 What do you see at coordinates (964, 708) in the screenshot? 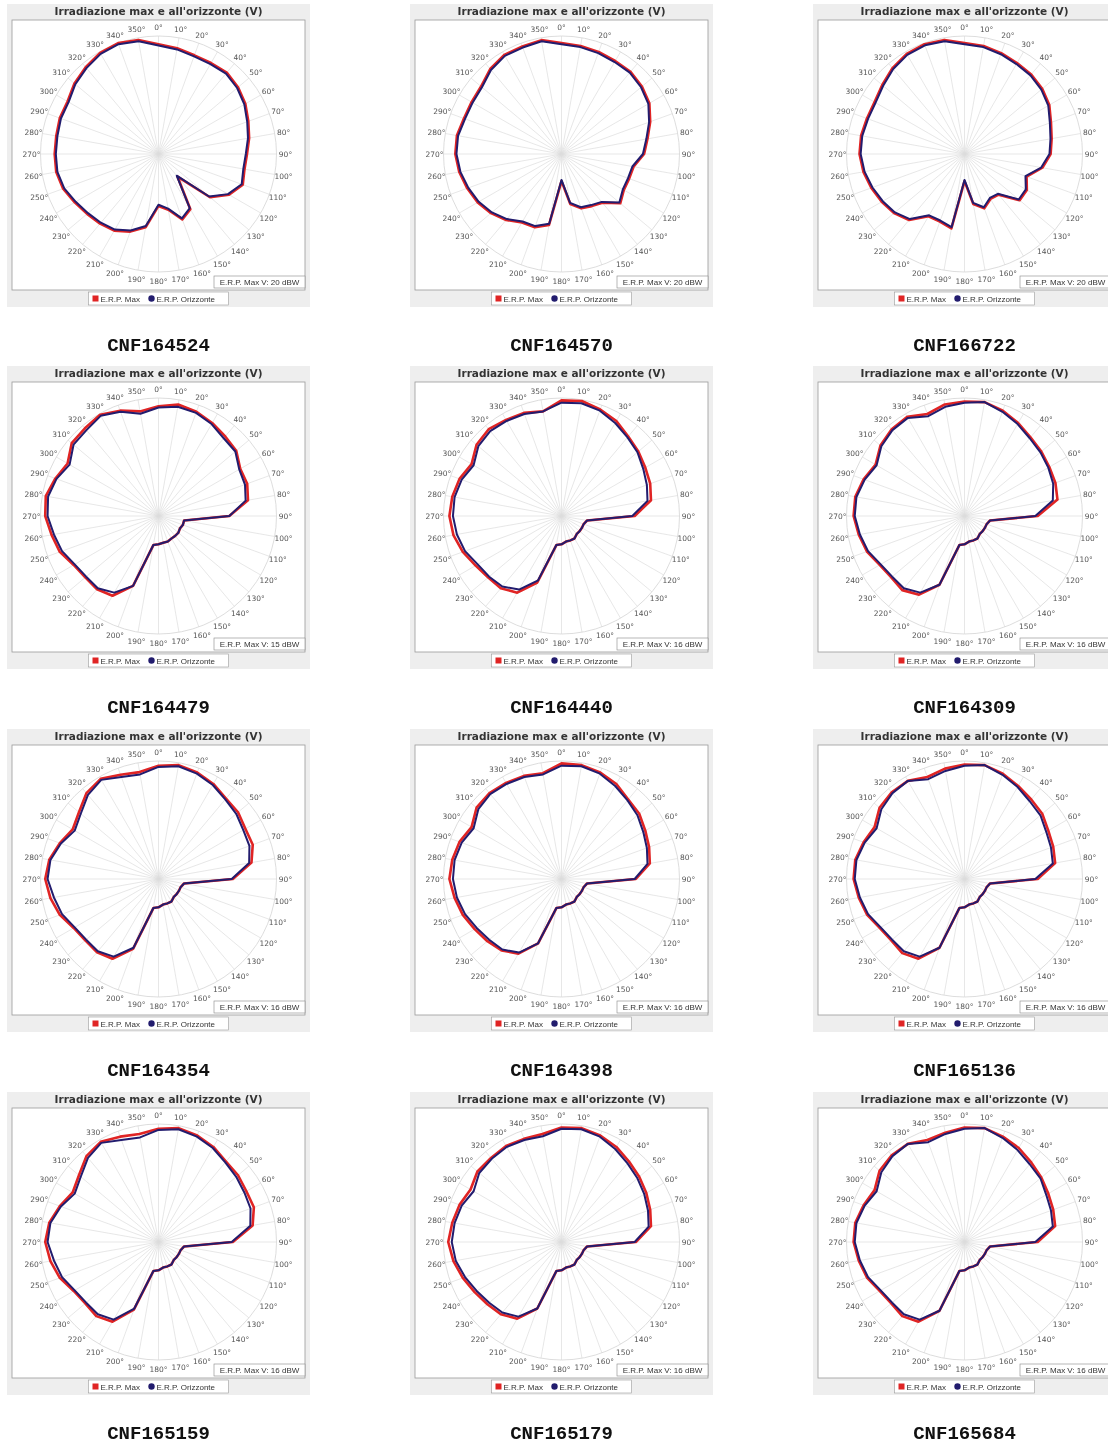
I see `text: CNF164309` at bounding box center [964, 708].